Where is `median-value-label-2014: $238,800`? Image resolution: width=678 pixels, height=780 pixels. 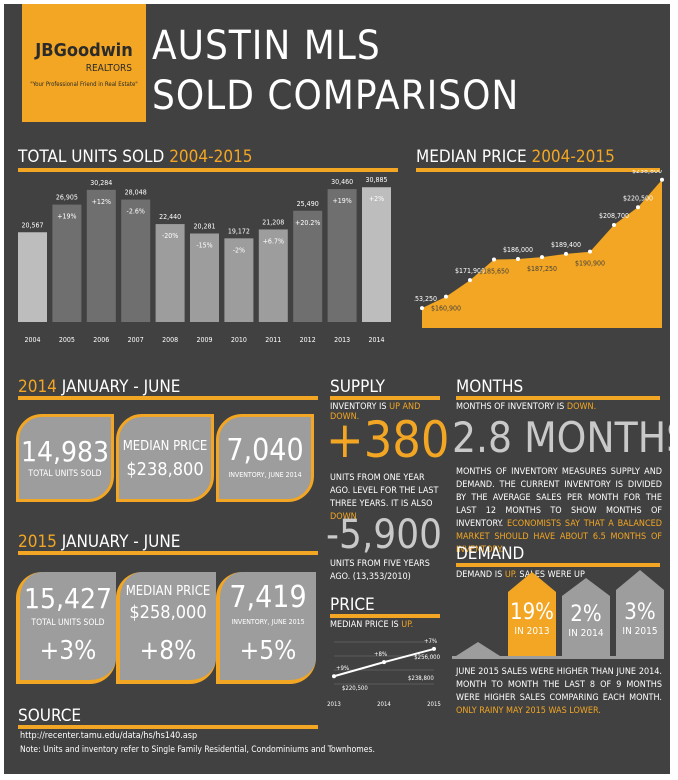
median-value-label-2014: $238,800 is located at coordinates (647, 172).